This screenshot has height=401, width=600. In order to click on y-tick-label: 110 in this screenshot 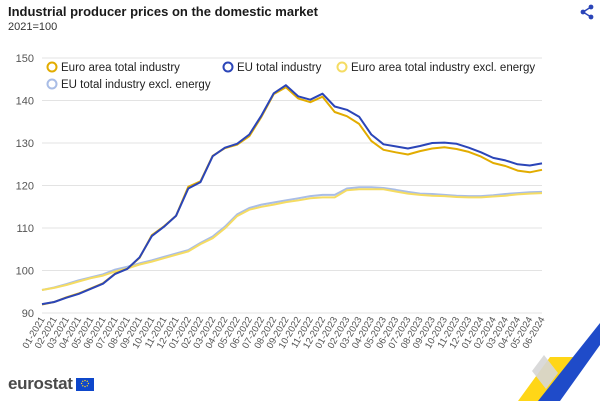, I will do `click(25, 229)`.